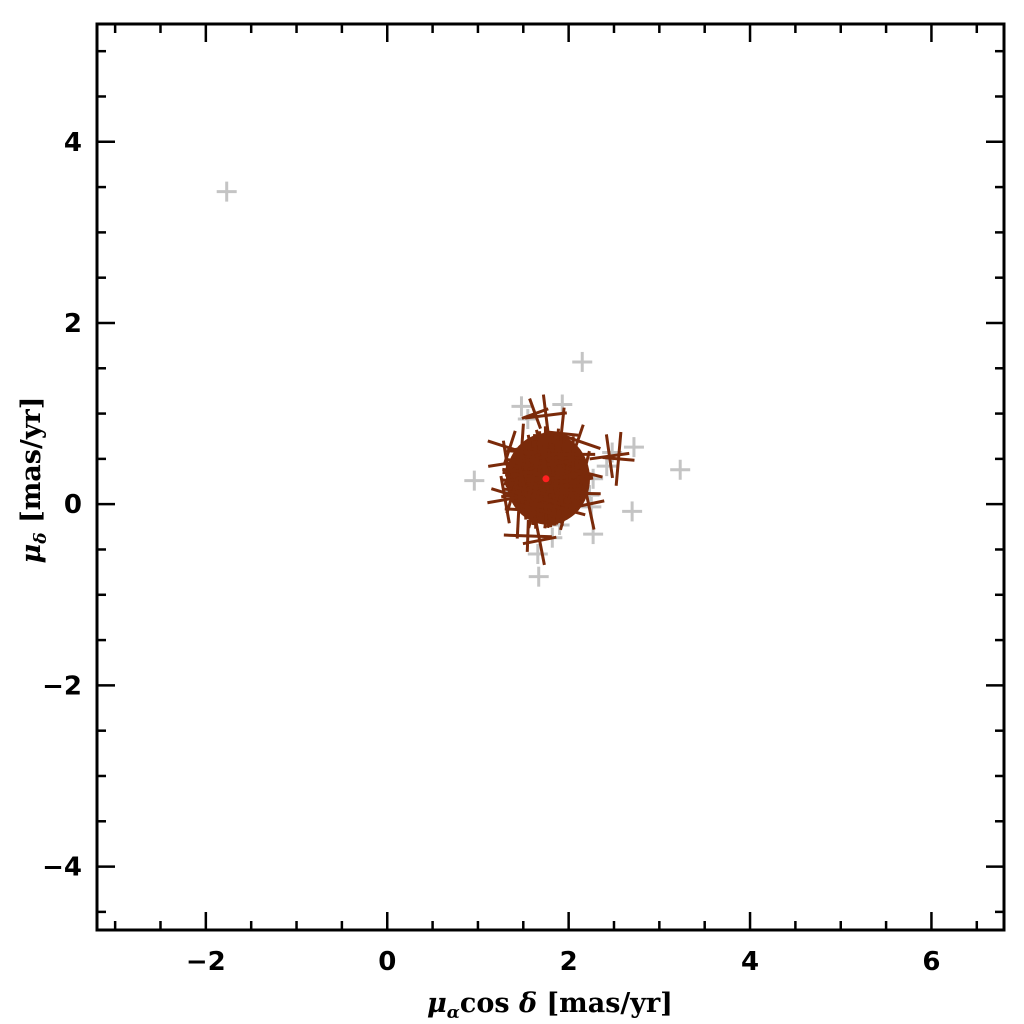 The image size is (1024, 1024). Describe the element at coordinates (567, 481) in the screenshot. I see `member-cloud-point` at that location.